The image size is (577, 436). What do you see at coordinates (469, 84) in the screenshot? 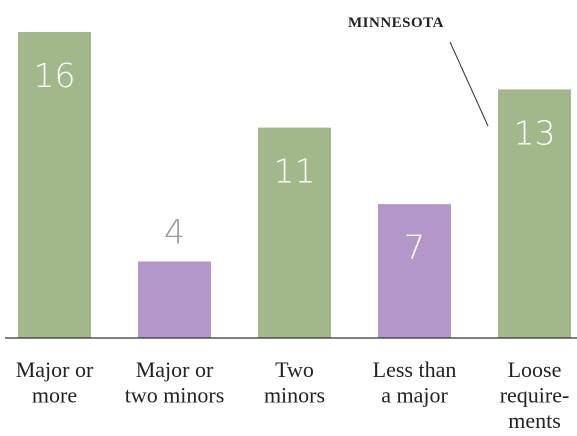
I see `annotation-line` at bounding box center [469, 84].